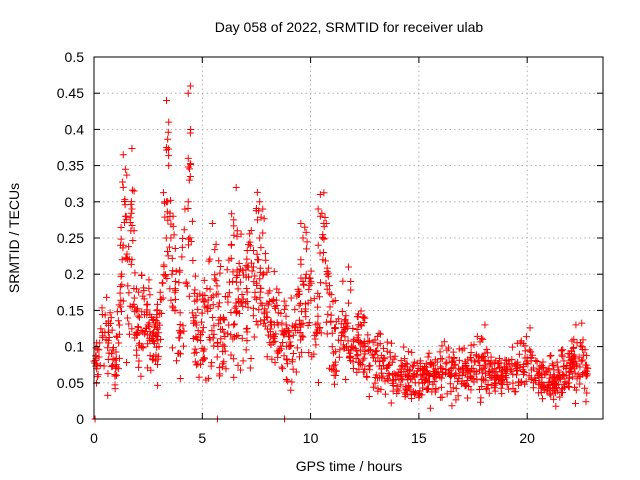 Image resolution: width=640 pixels, height=480 pixels. I want to click on y-tick-label: 0.05, so click(70, 383).